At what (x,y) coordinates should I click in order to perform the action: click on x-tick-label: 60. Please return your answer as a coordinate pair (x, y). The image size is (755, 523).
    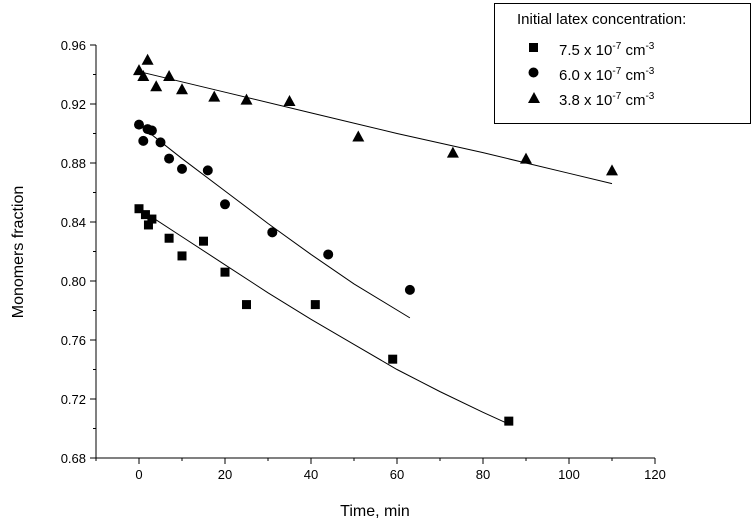
    Looking at the image, I should click on (397, 474).